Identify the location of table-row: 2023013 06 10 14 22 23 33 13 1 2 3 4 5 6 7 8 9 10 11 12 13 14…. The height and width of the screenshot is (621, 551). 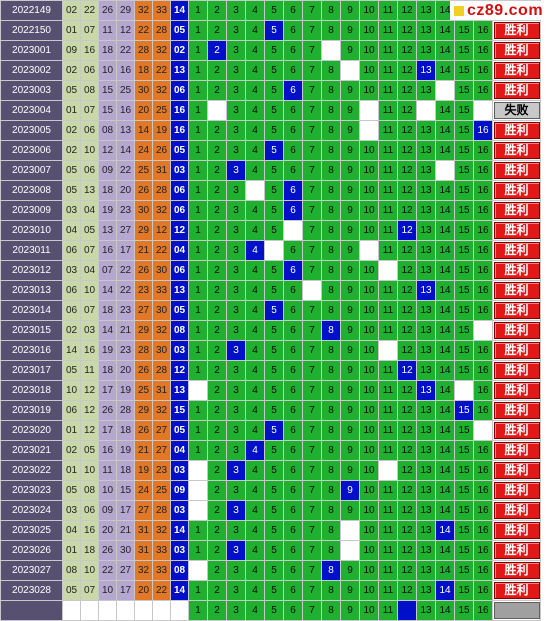
(270, 290).